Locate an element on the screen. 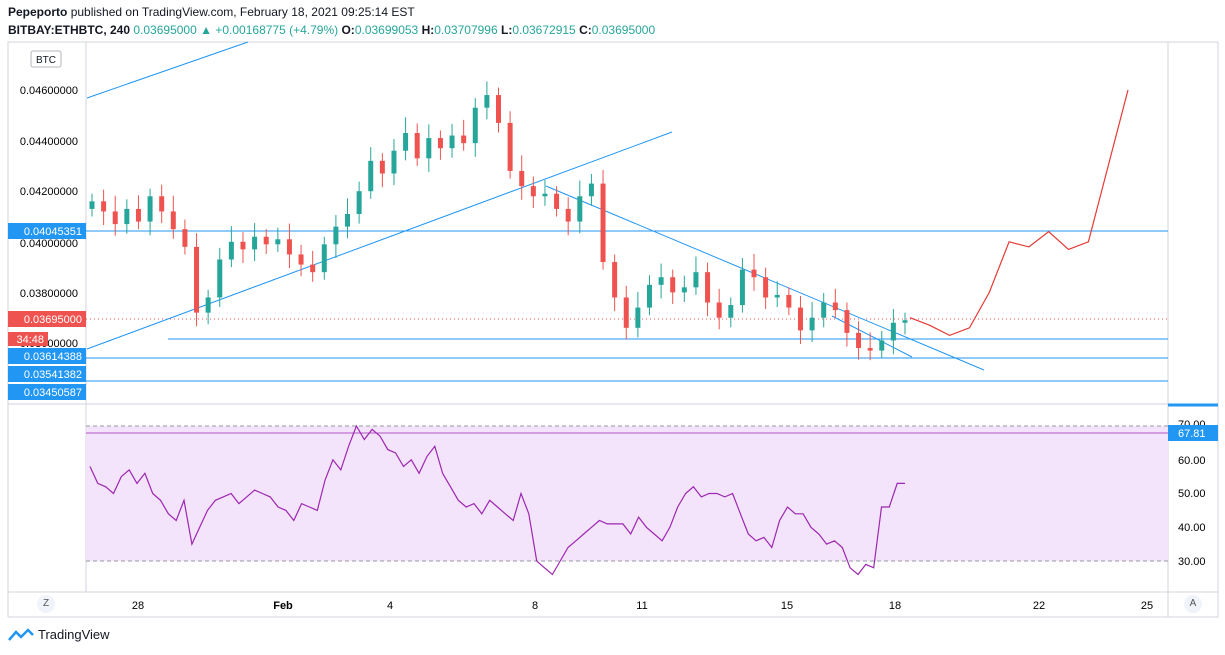 Image resolution: width=1225 pixels, height=655 pixels. time-tick: 28 is located at coordinates (138, 606).